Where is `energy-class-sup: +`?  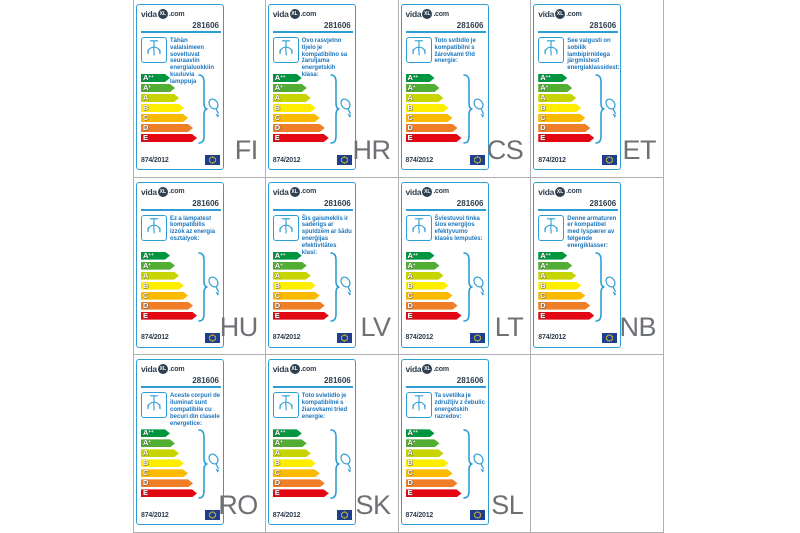
energy-class-sup: + is located at coordinates (150, 86).